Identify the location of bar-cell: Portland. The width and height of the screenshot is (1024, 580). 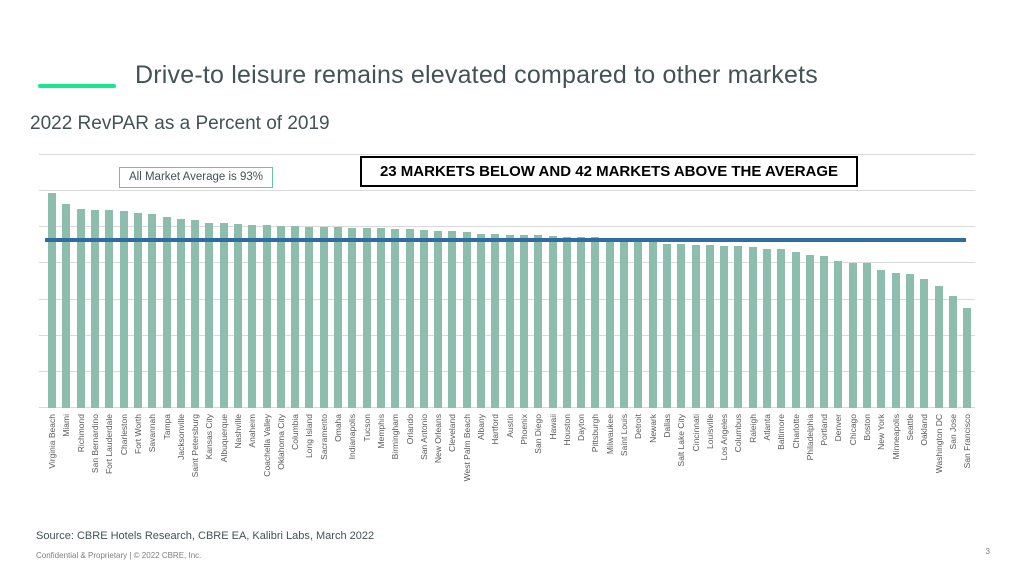
(824, 300).